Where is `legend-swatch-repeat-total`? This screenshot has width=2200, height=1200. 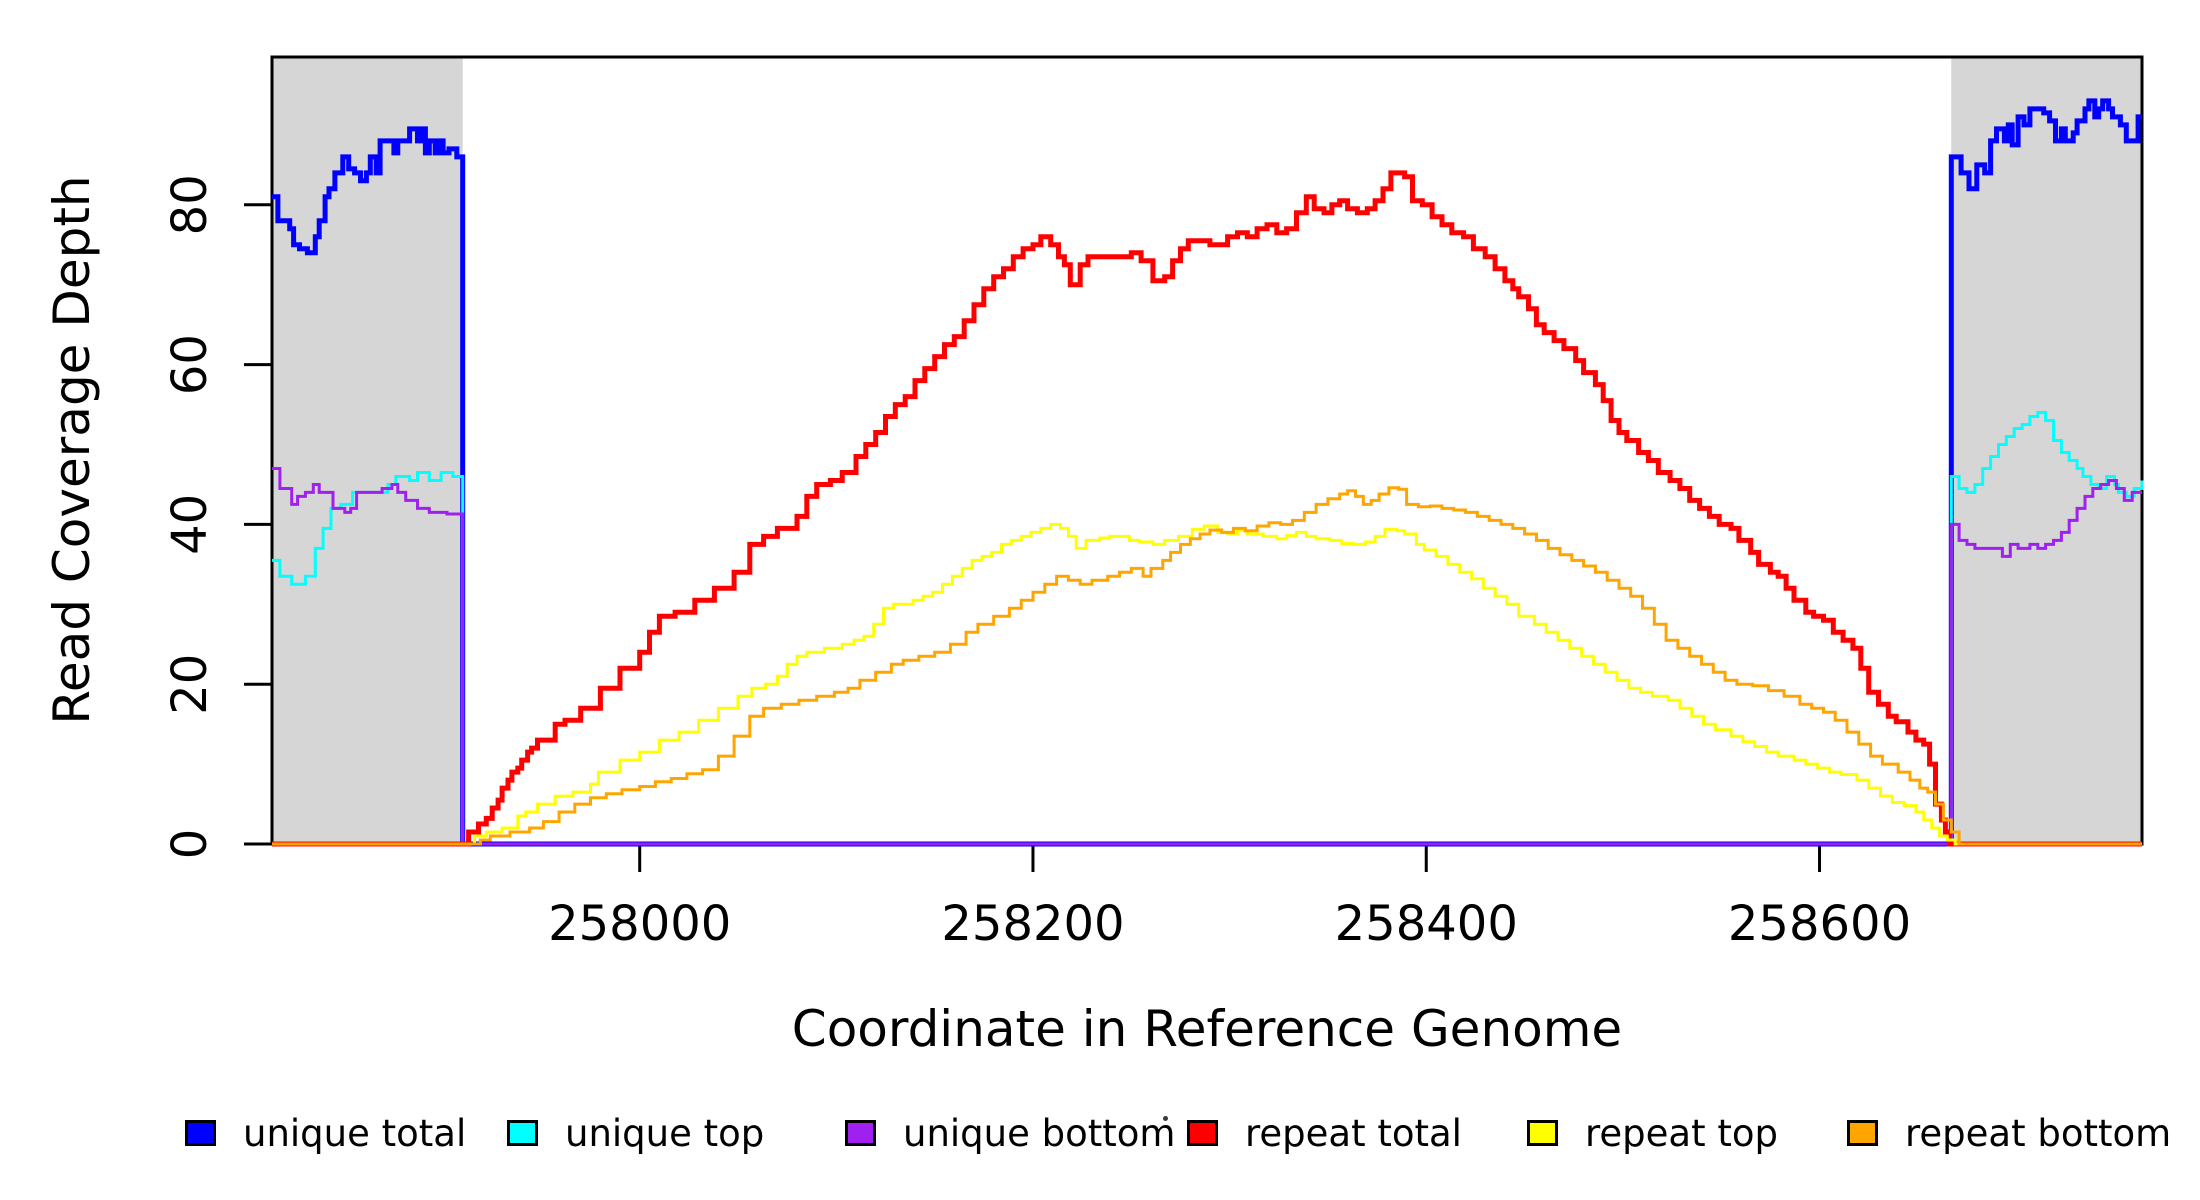 legend-swatch-repeat-total is located at coordinates (1202, 1133).